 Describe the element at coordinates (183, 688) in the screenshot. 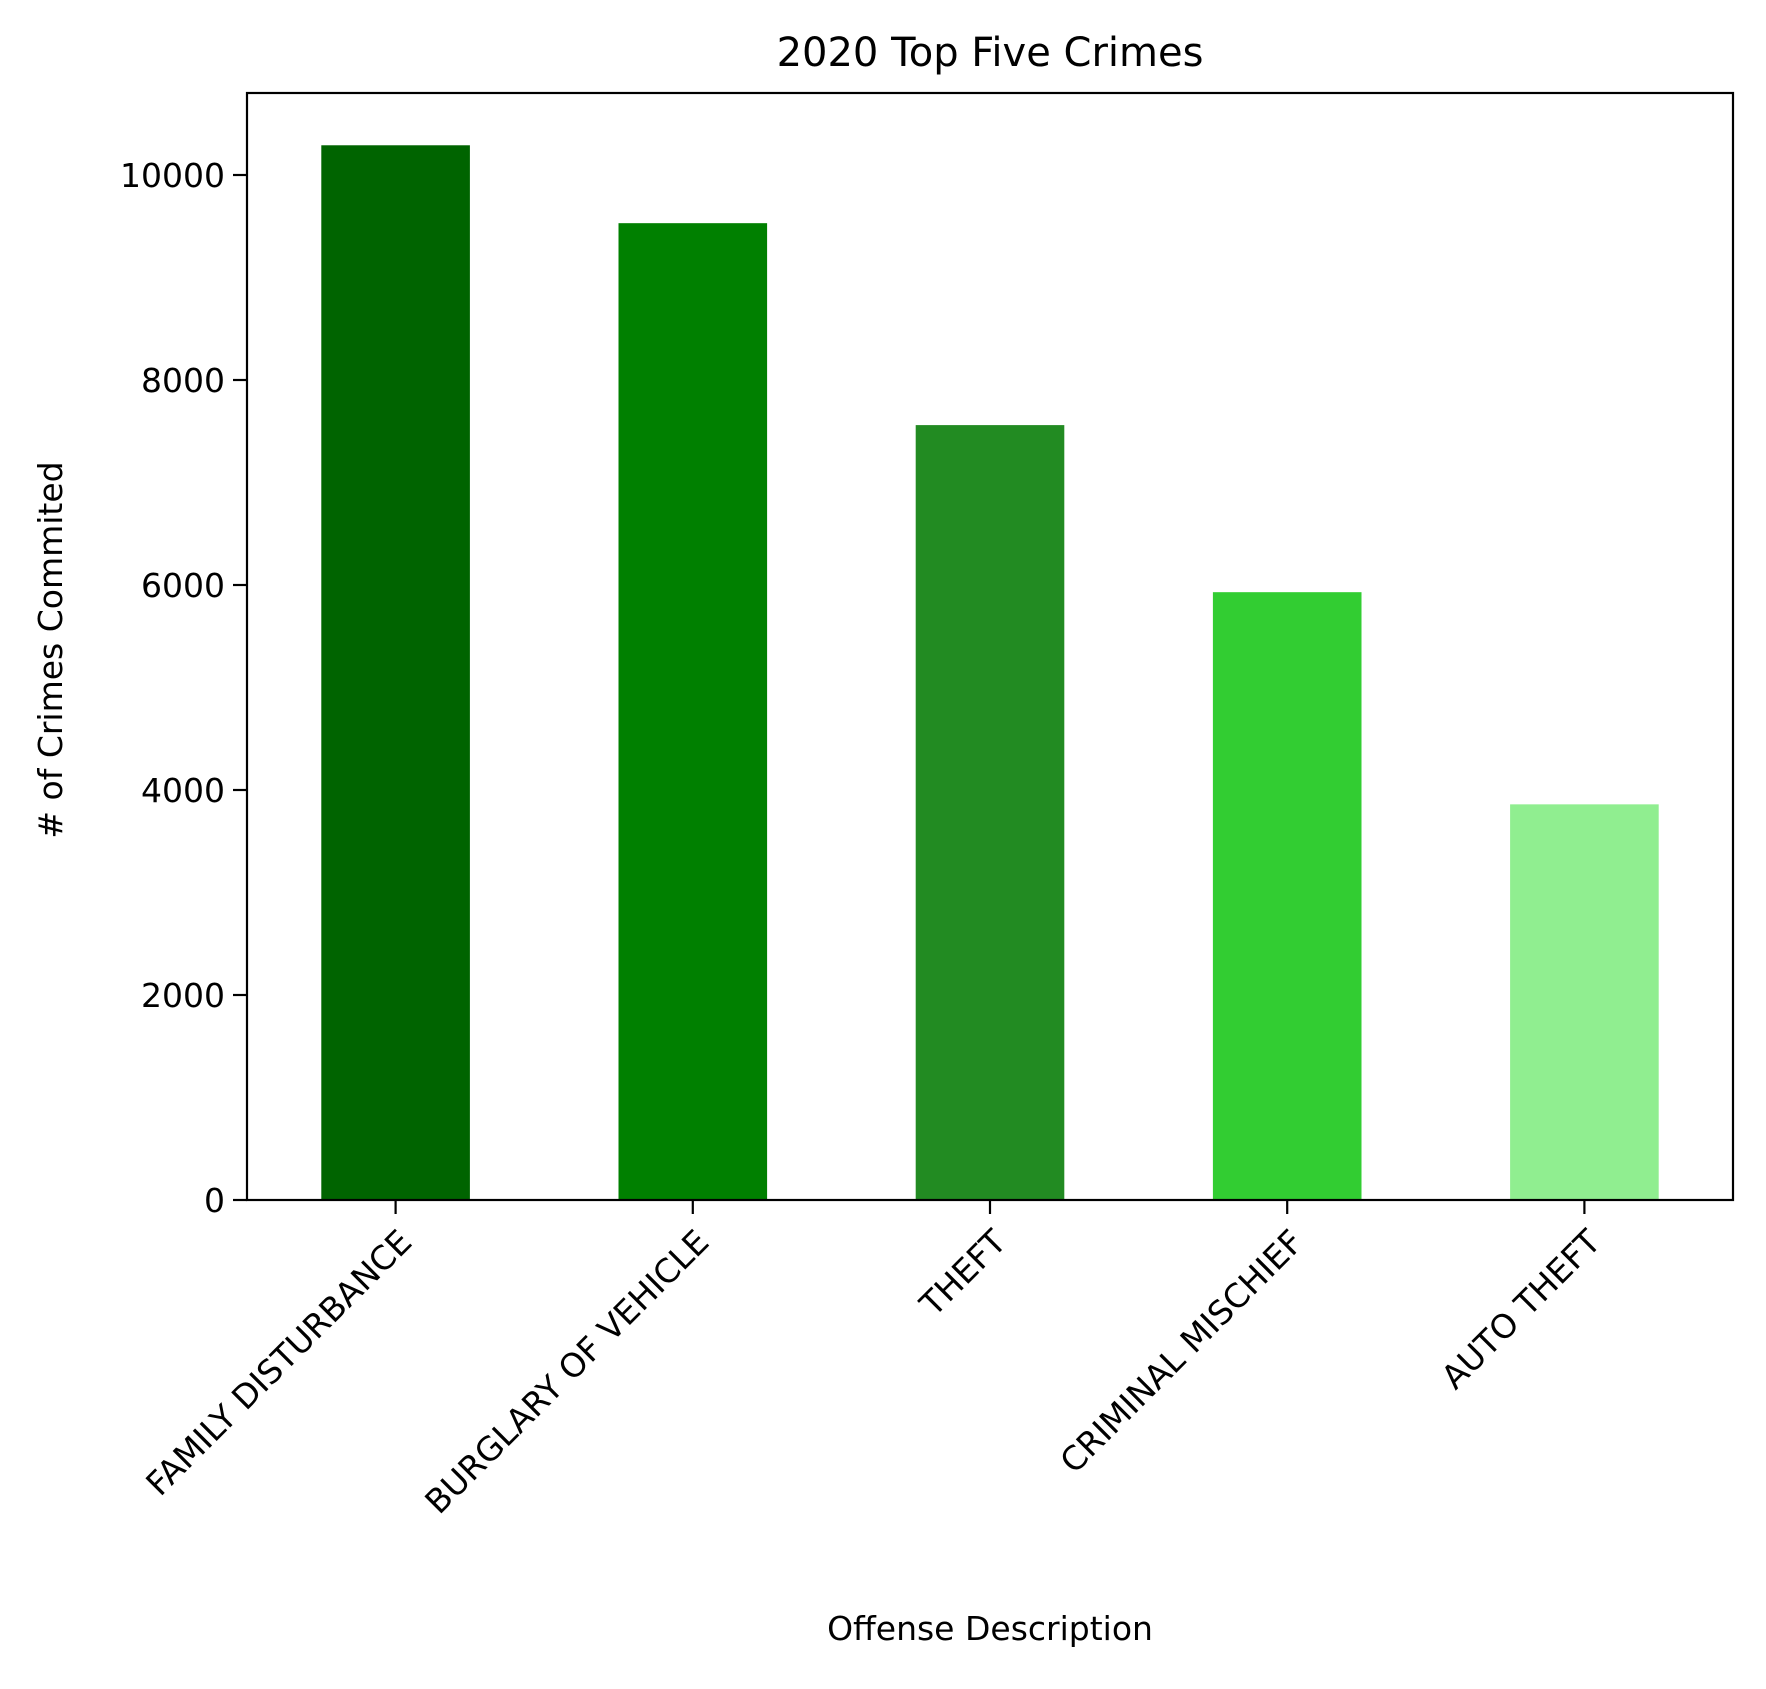

I see `y-axis-ticks: 0 2000 4000 6000 8000 10000` at that location.